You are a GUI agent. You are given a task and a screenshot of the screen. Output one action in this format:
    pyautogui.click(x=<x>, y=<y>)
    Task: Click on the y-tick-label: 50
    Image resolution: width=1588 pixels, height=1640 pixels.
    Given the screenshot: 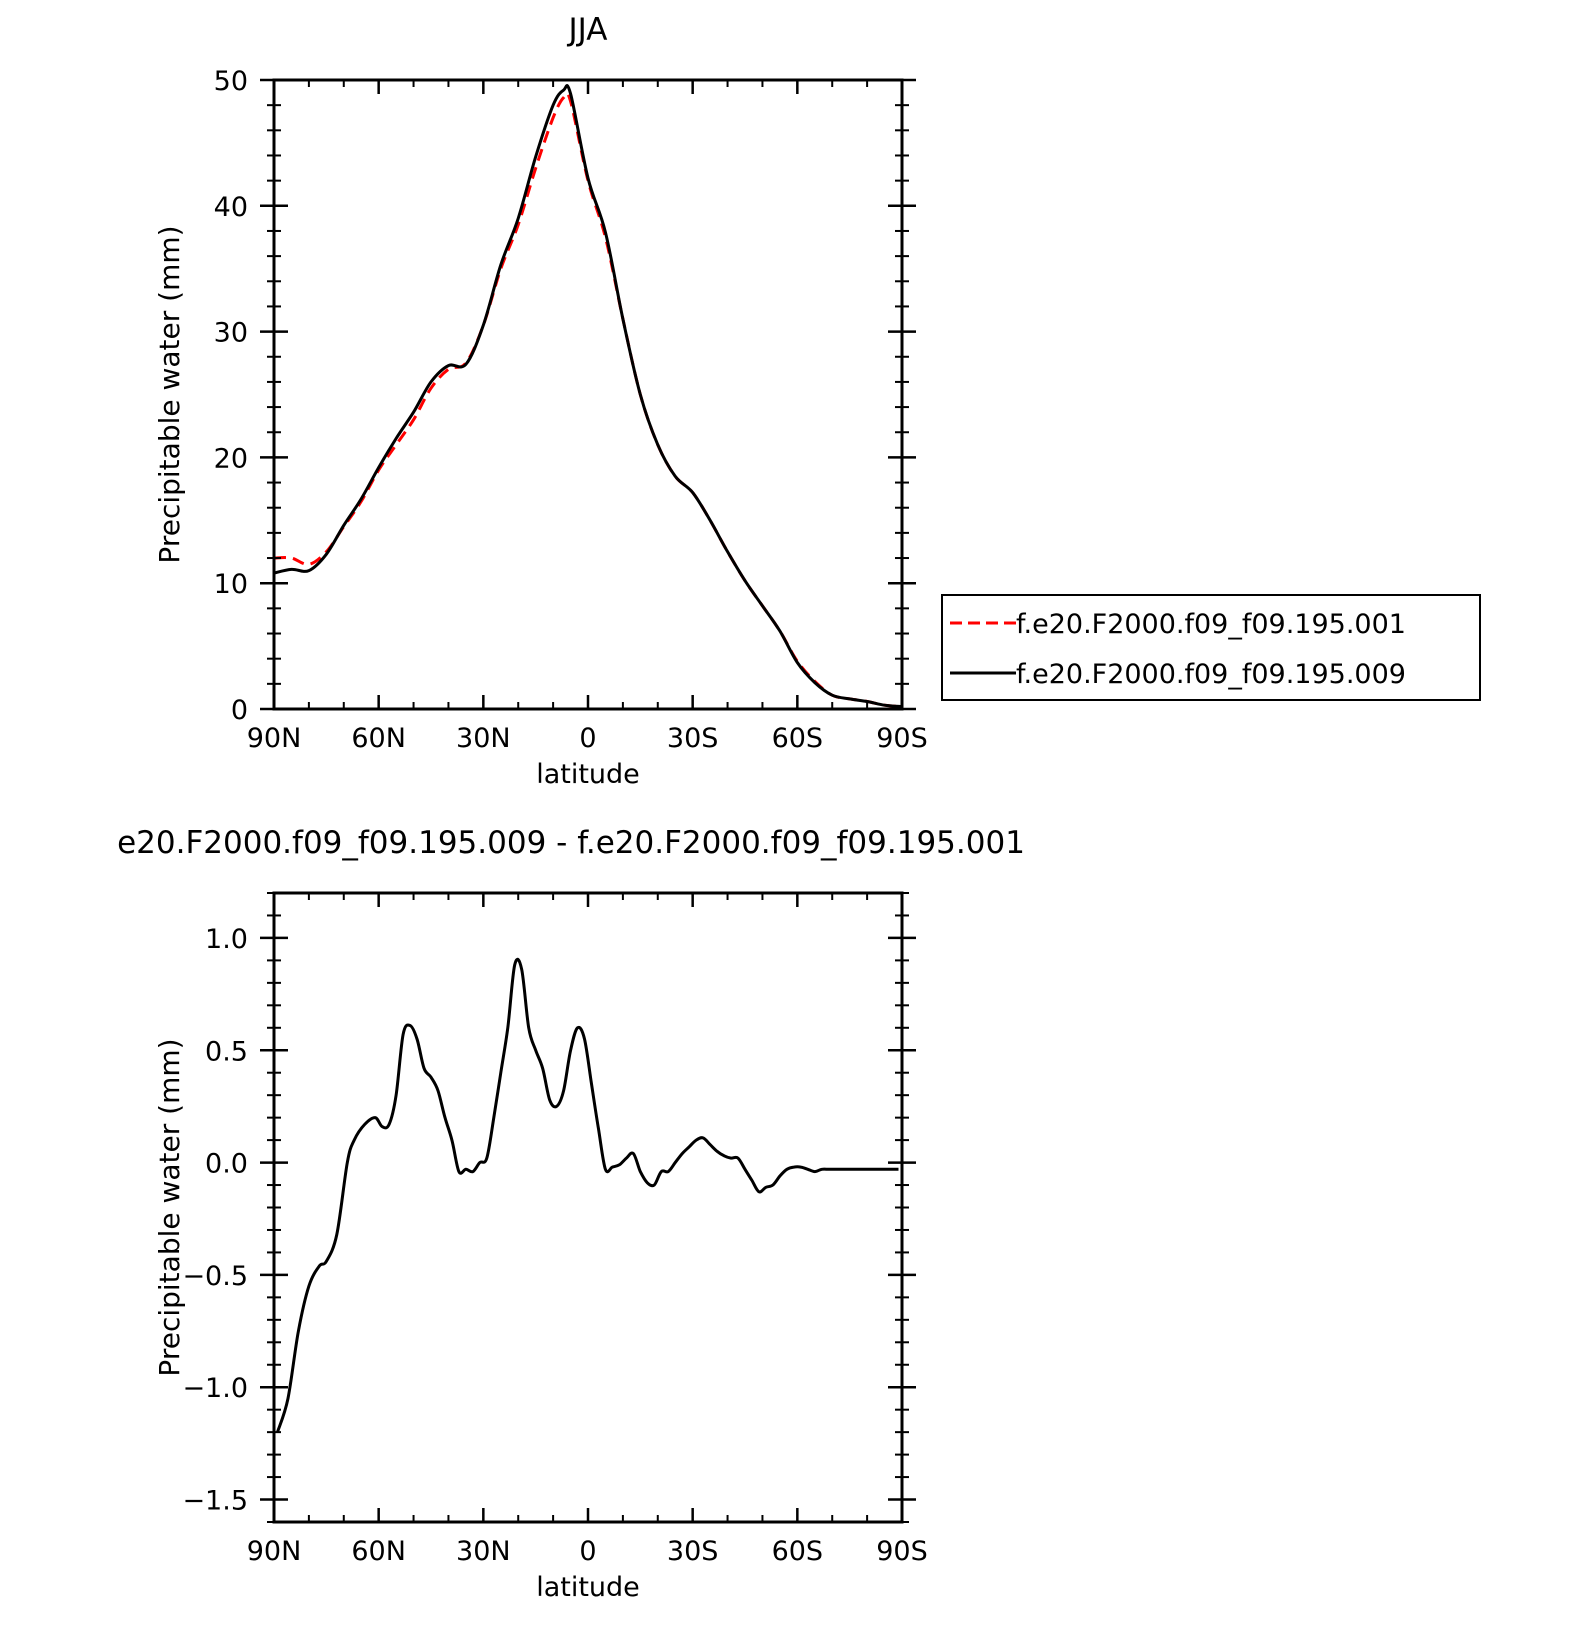 What is the action you would take?
    pyautogui.click(x=231, y=81)
    